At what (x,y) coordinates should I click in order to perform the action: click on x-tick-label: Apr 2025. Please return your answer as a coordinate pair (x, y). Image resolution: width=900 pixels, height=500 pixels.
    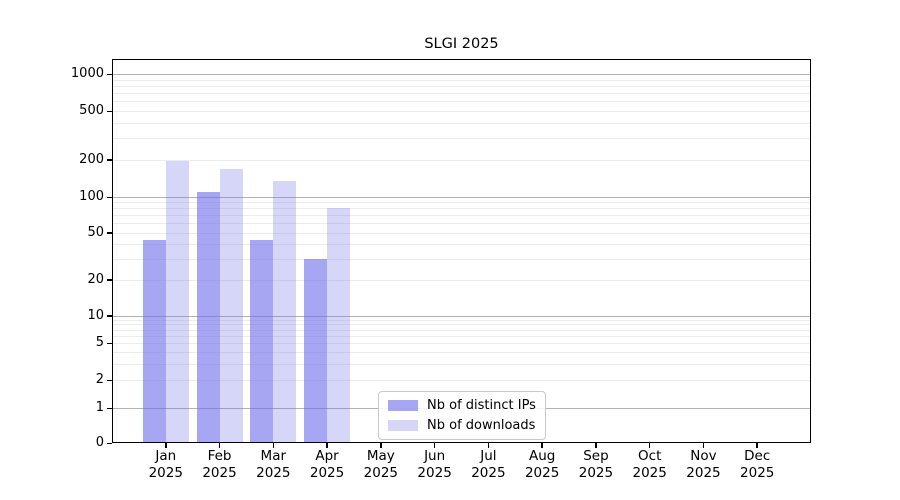
    Looking at the image, I should click on (327, 464).